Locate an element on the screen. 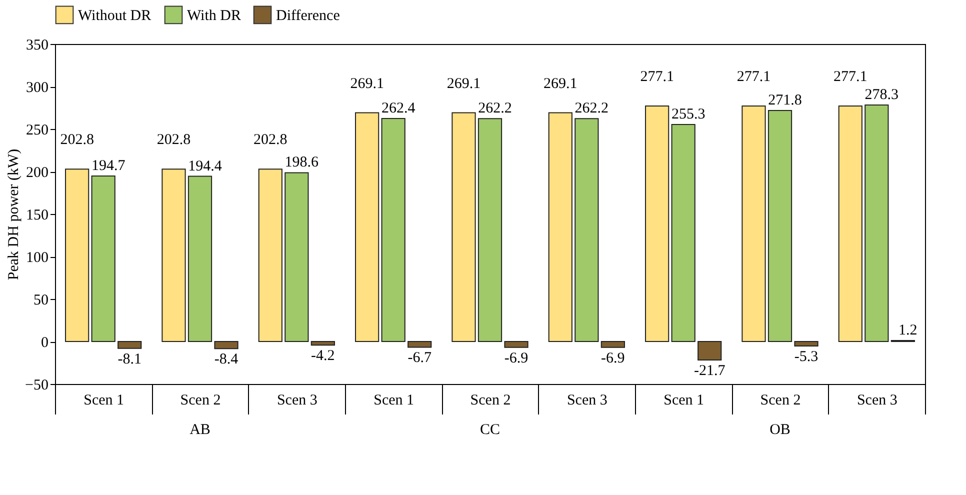 This screenshot has width=966, height=495. y-tick-label: 100 is located at coordinates (37, 258).